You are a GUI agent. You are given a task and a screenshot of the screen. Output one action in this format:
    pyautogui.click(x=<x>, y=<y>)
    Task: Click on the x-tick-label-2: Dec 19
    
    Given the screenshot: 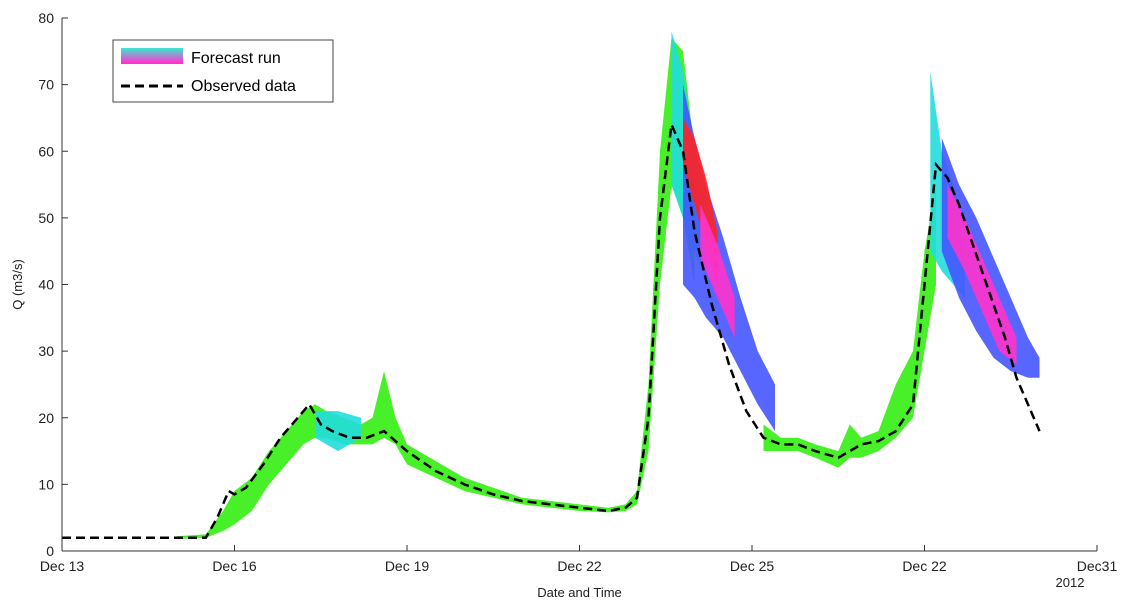 What is the action you would take?
    pyautogui.click(x=407, y=566)
    